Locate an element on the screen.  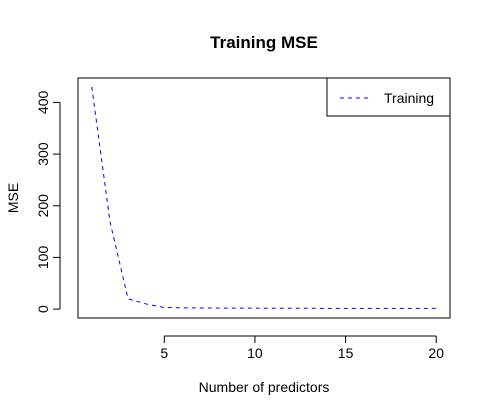
y-tick-label: 0 is located at coordinates (43, 309).